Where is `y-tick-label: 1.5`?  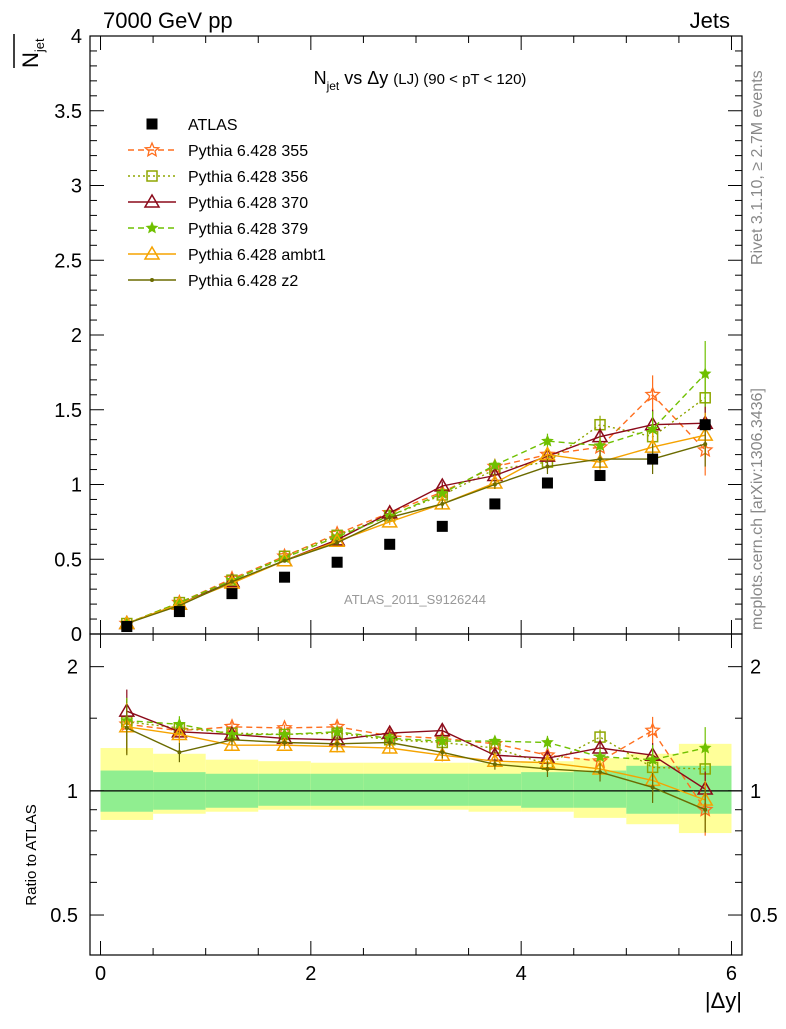 y-tick-label: 1.5 is located at coordinates (68, 411).